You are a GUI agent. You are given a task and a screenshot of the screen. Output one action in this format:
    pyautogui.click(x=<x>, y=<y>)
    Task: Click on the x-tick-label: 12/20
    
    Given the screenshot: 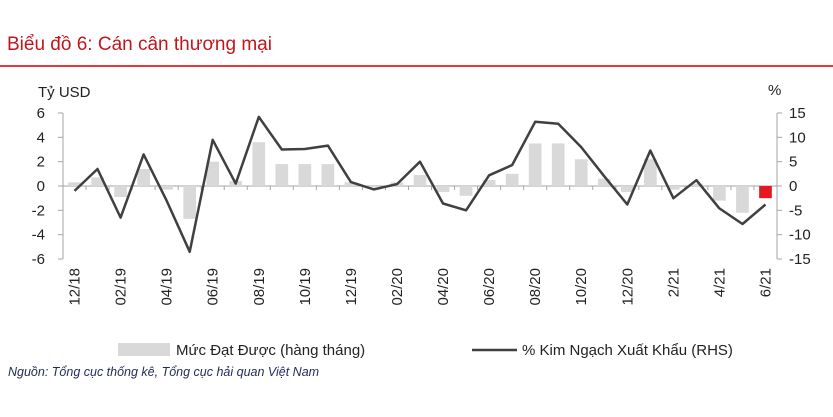 What is the action you would take?
    pyautogui.click(x=627, y=287)
    